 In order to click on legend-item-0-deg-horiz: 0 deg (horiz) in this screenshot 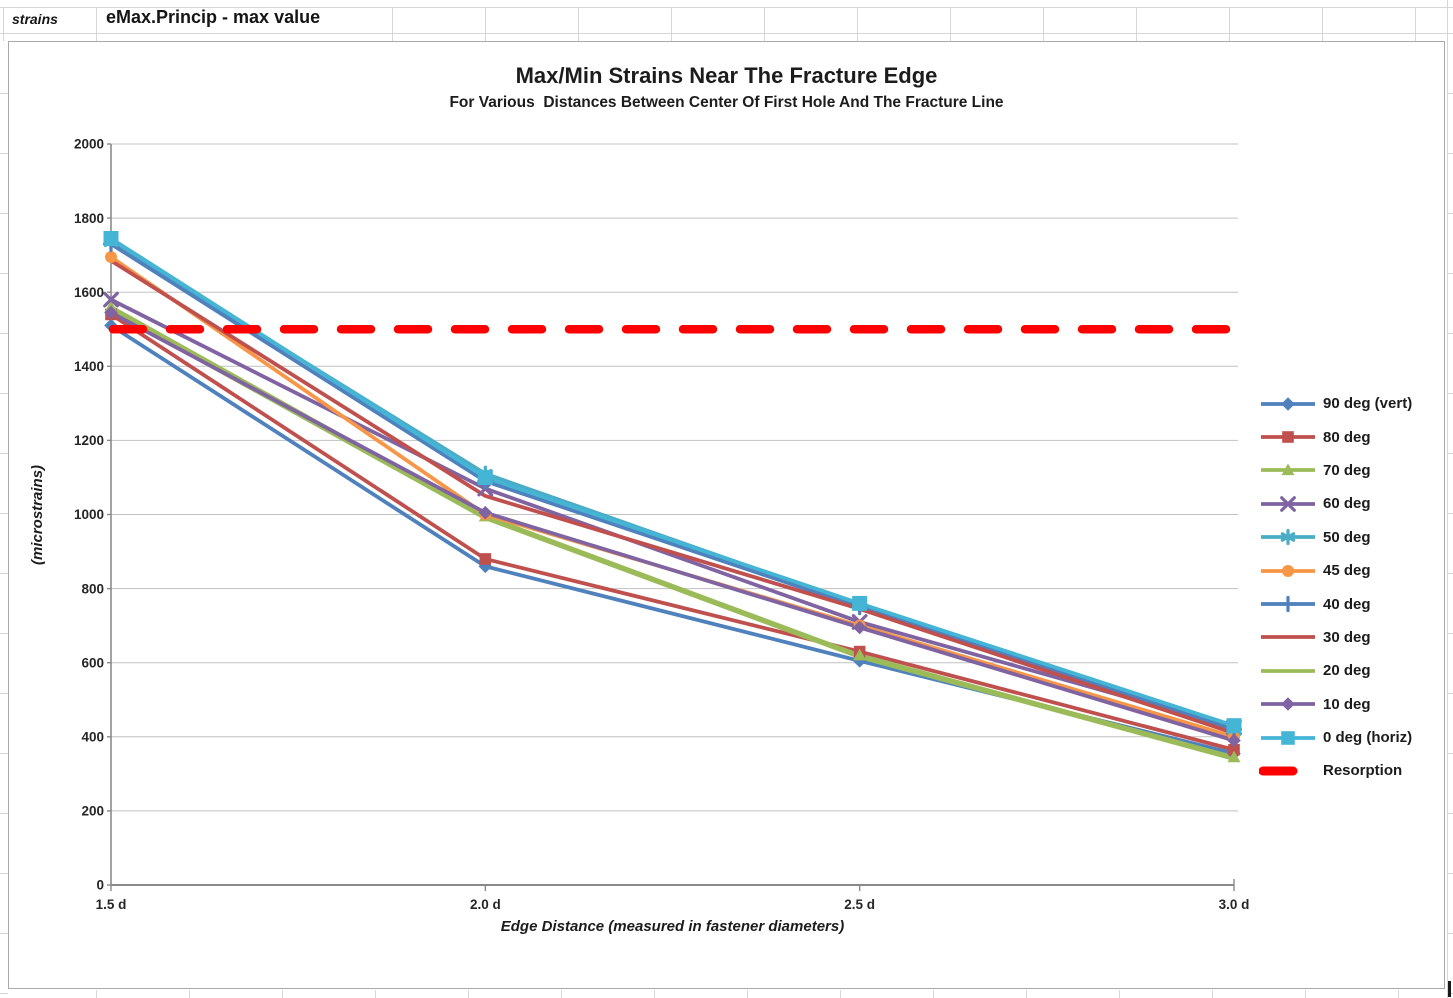, I will do `click(1335, 737)`.